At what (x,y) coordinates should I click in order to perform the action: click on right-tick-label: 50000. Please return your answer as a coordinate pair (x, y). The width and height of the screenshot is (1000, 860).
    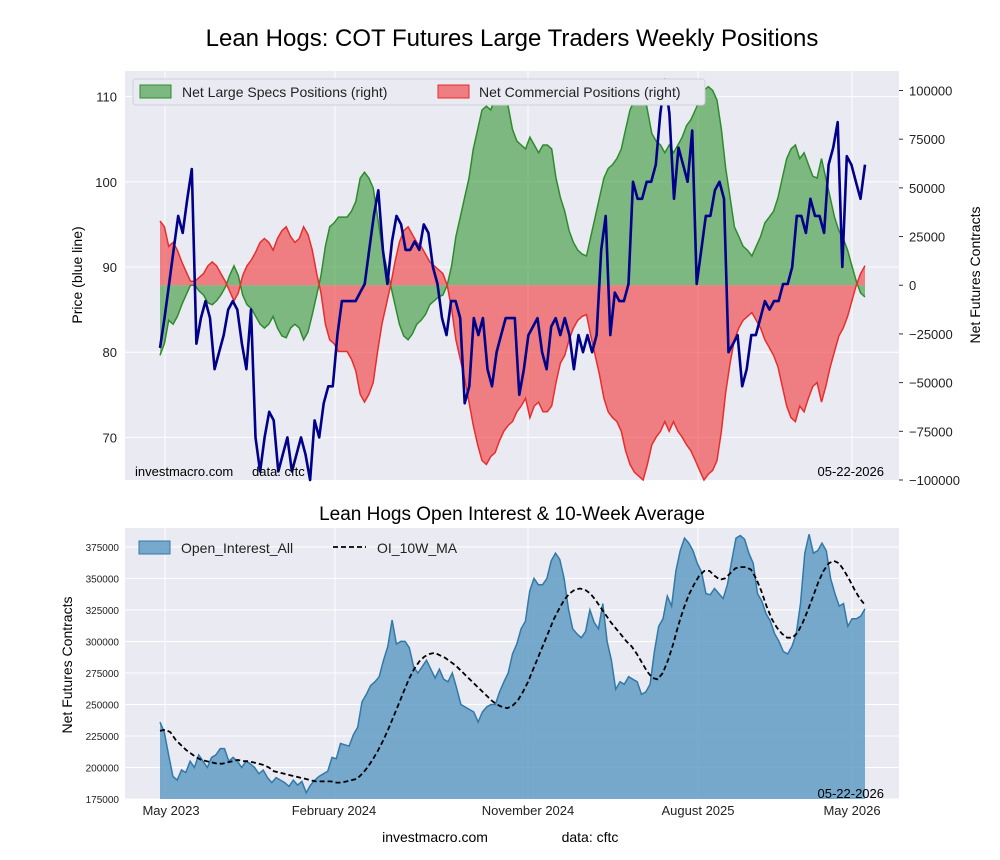
    Looking at the image, I should click on (927, 188).